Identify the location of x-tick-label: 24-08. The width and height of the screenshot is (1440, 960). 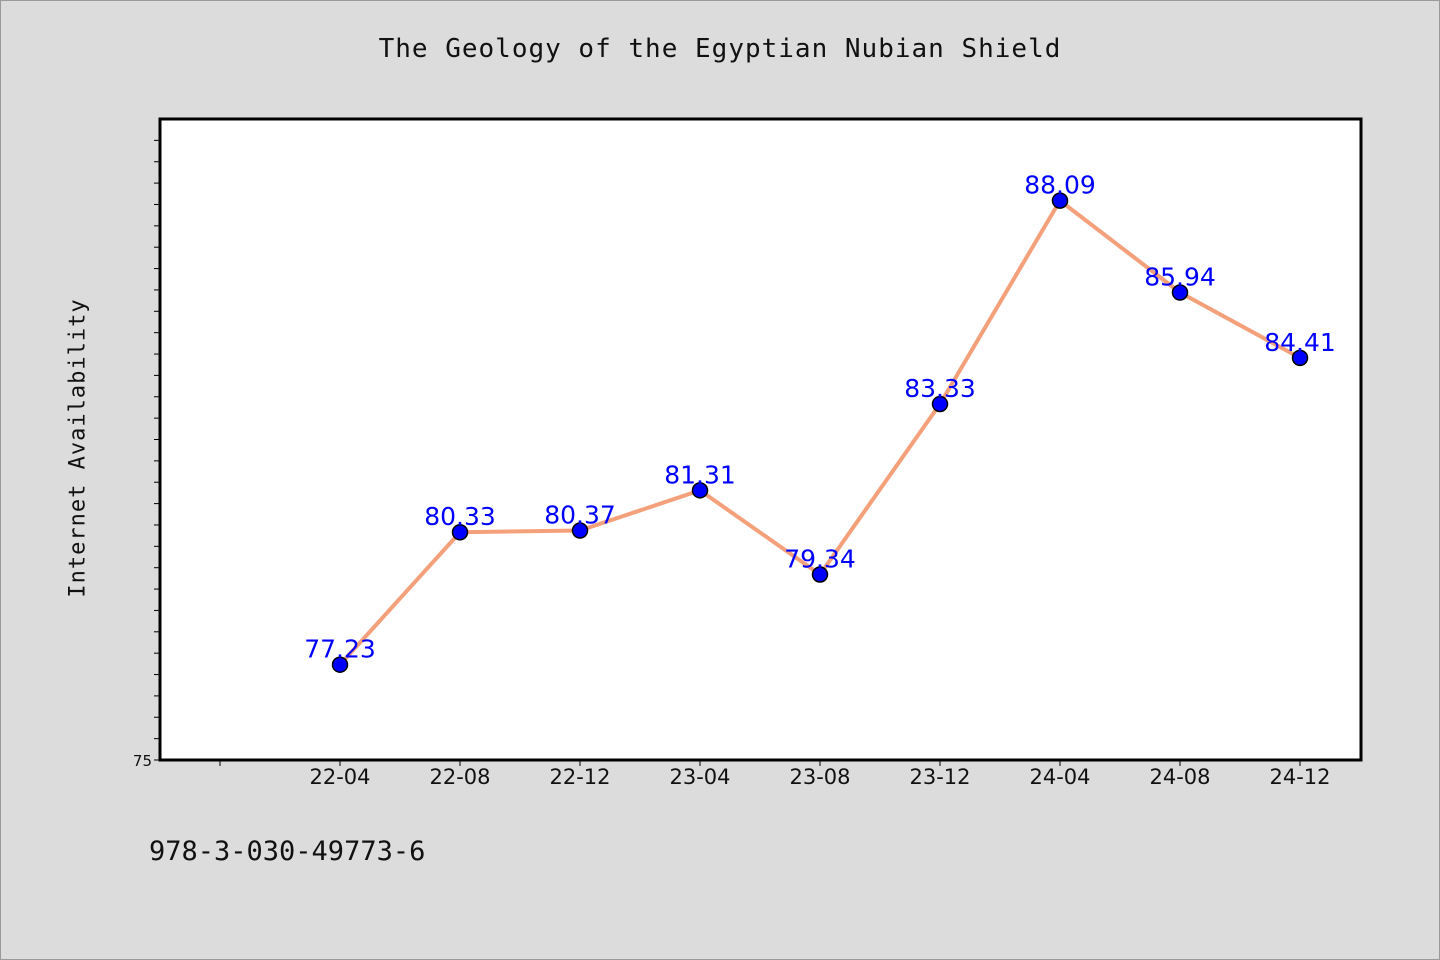
(1179, 777).